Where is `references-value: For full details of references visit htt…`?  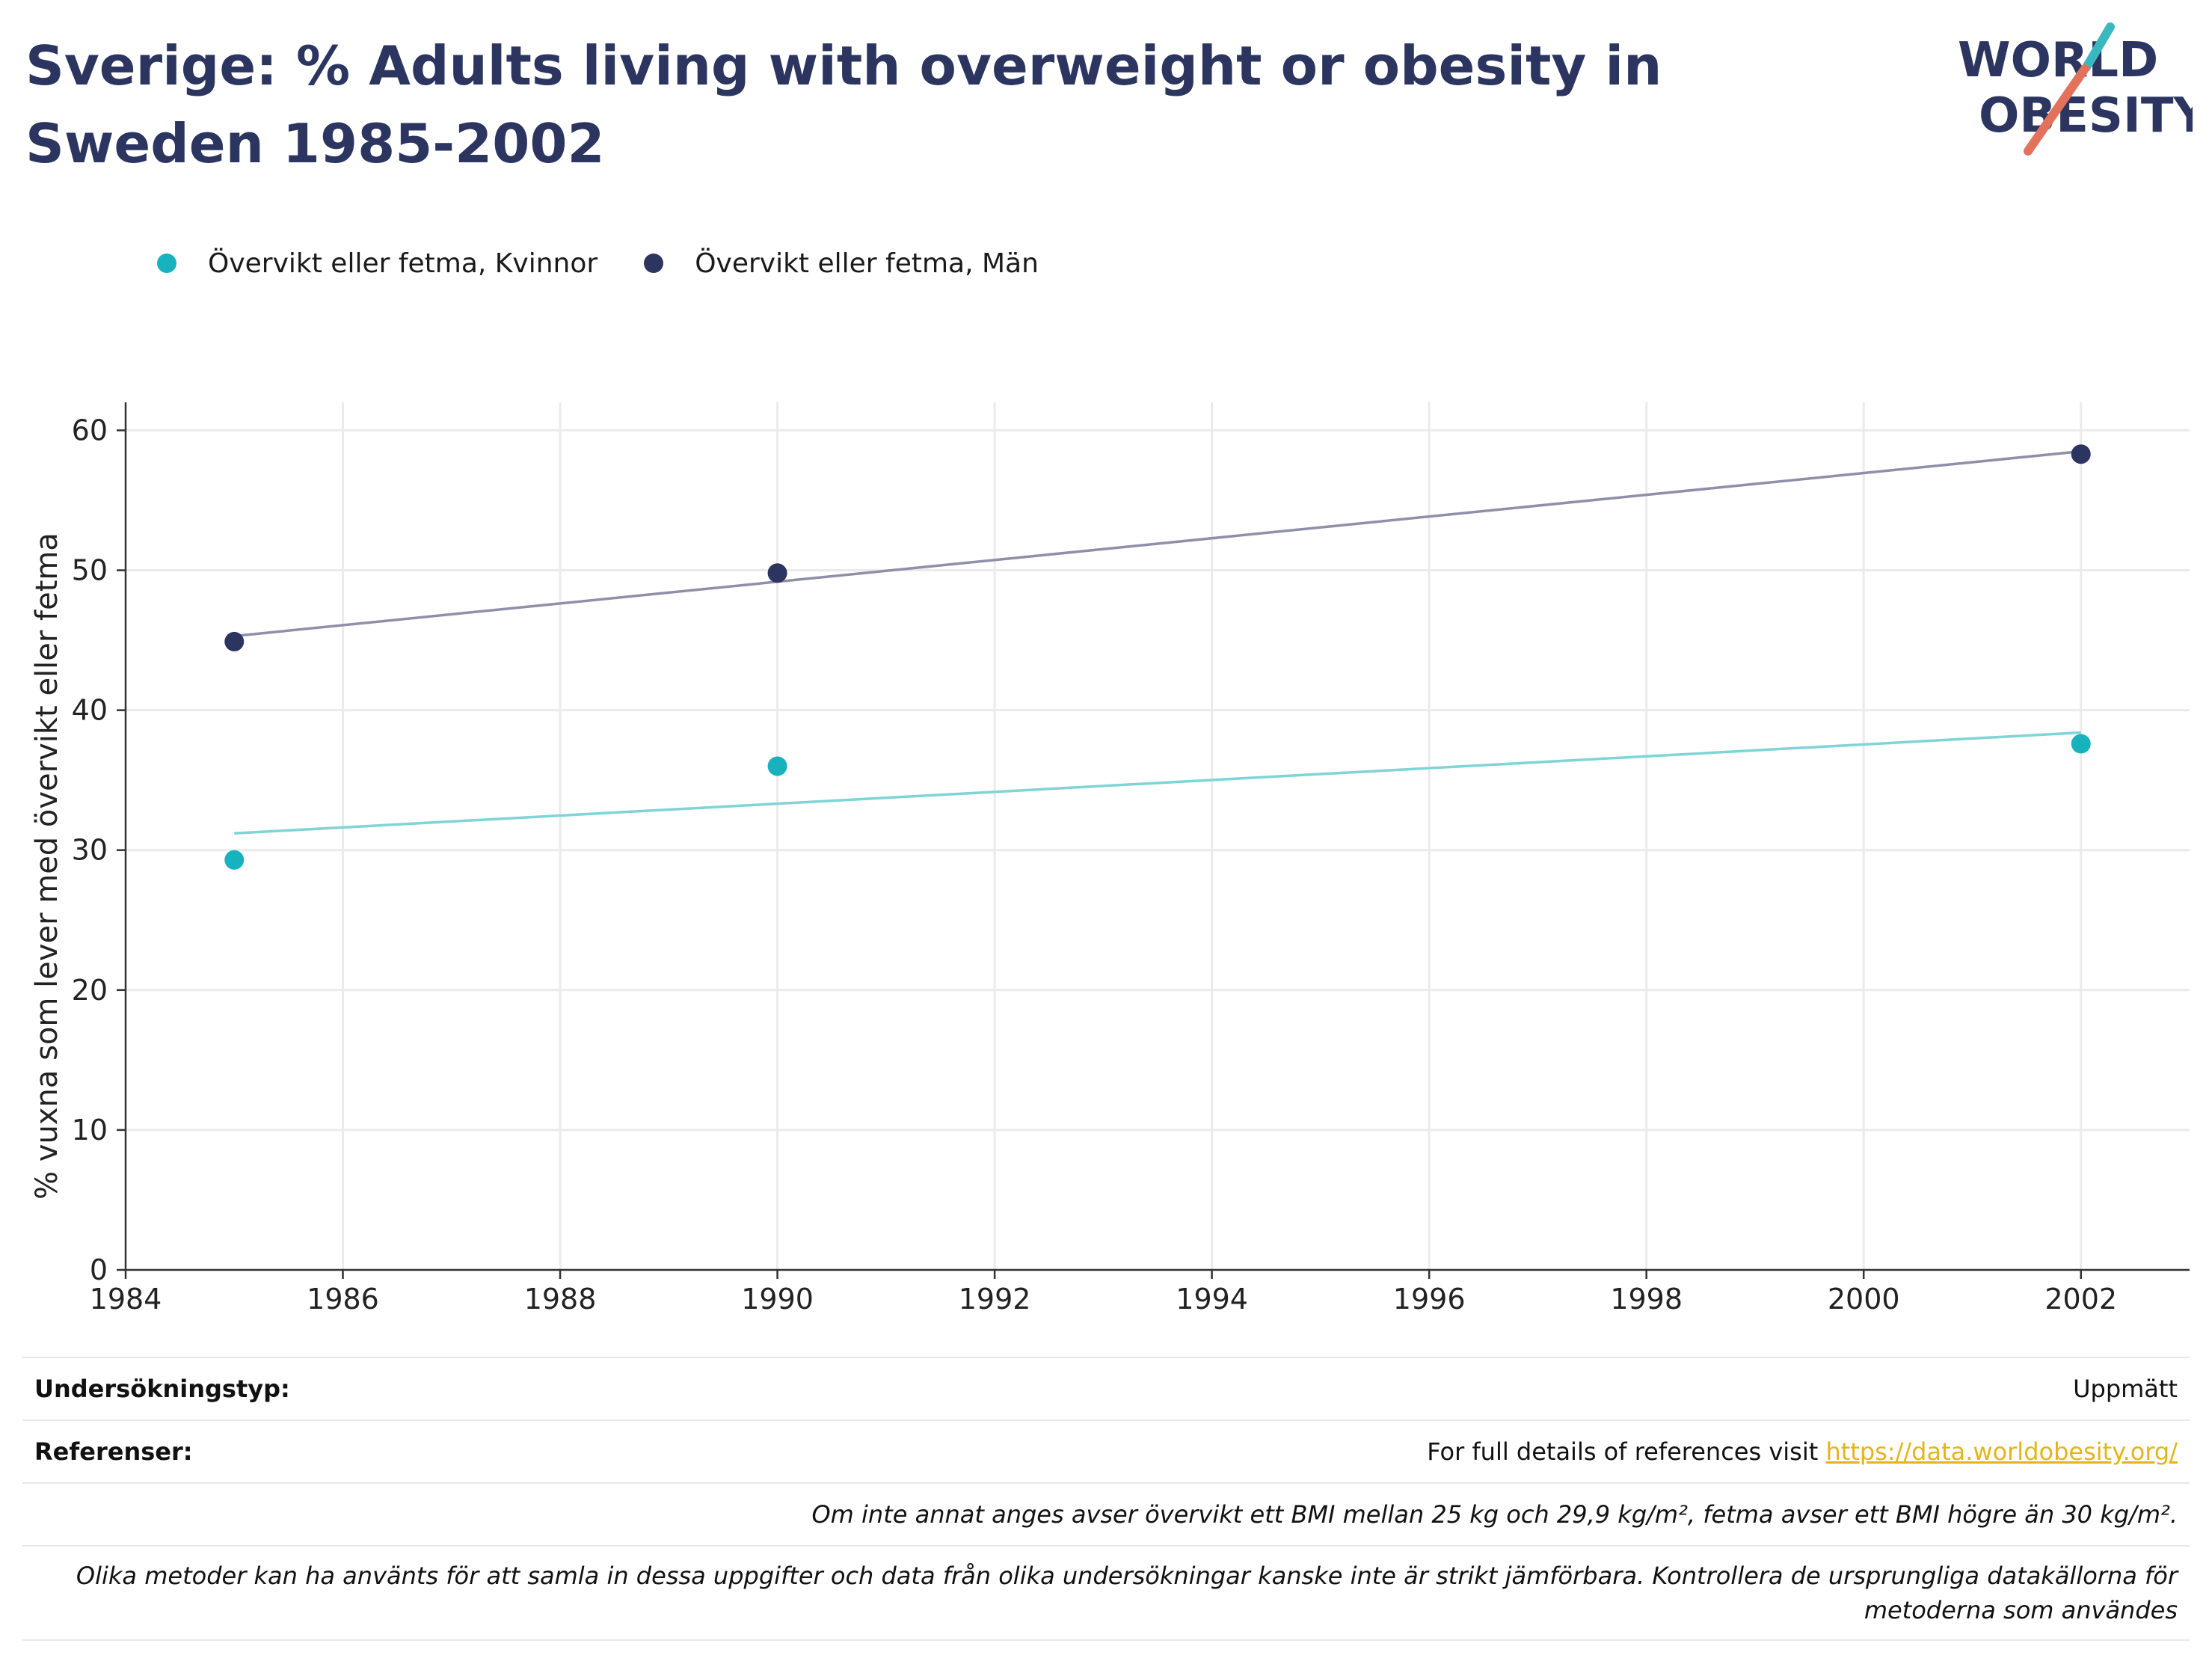
references-value: For full details of references visit htt… is located at coordinates (1802, 1451).